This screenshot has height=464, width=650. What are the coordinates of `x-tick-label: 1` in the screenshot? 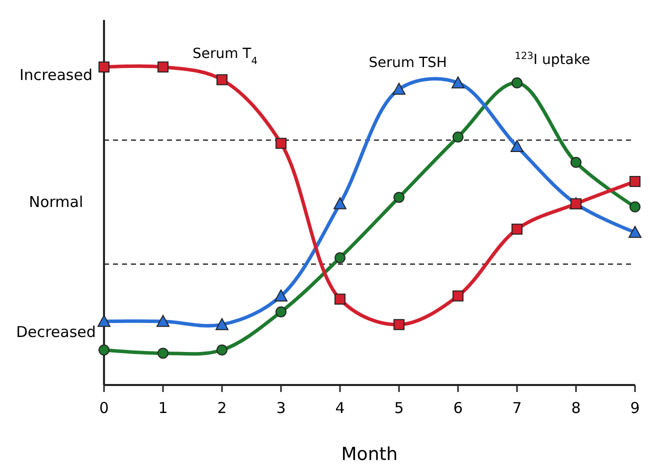 It's located at (163, 408).